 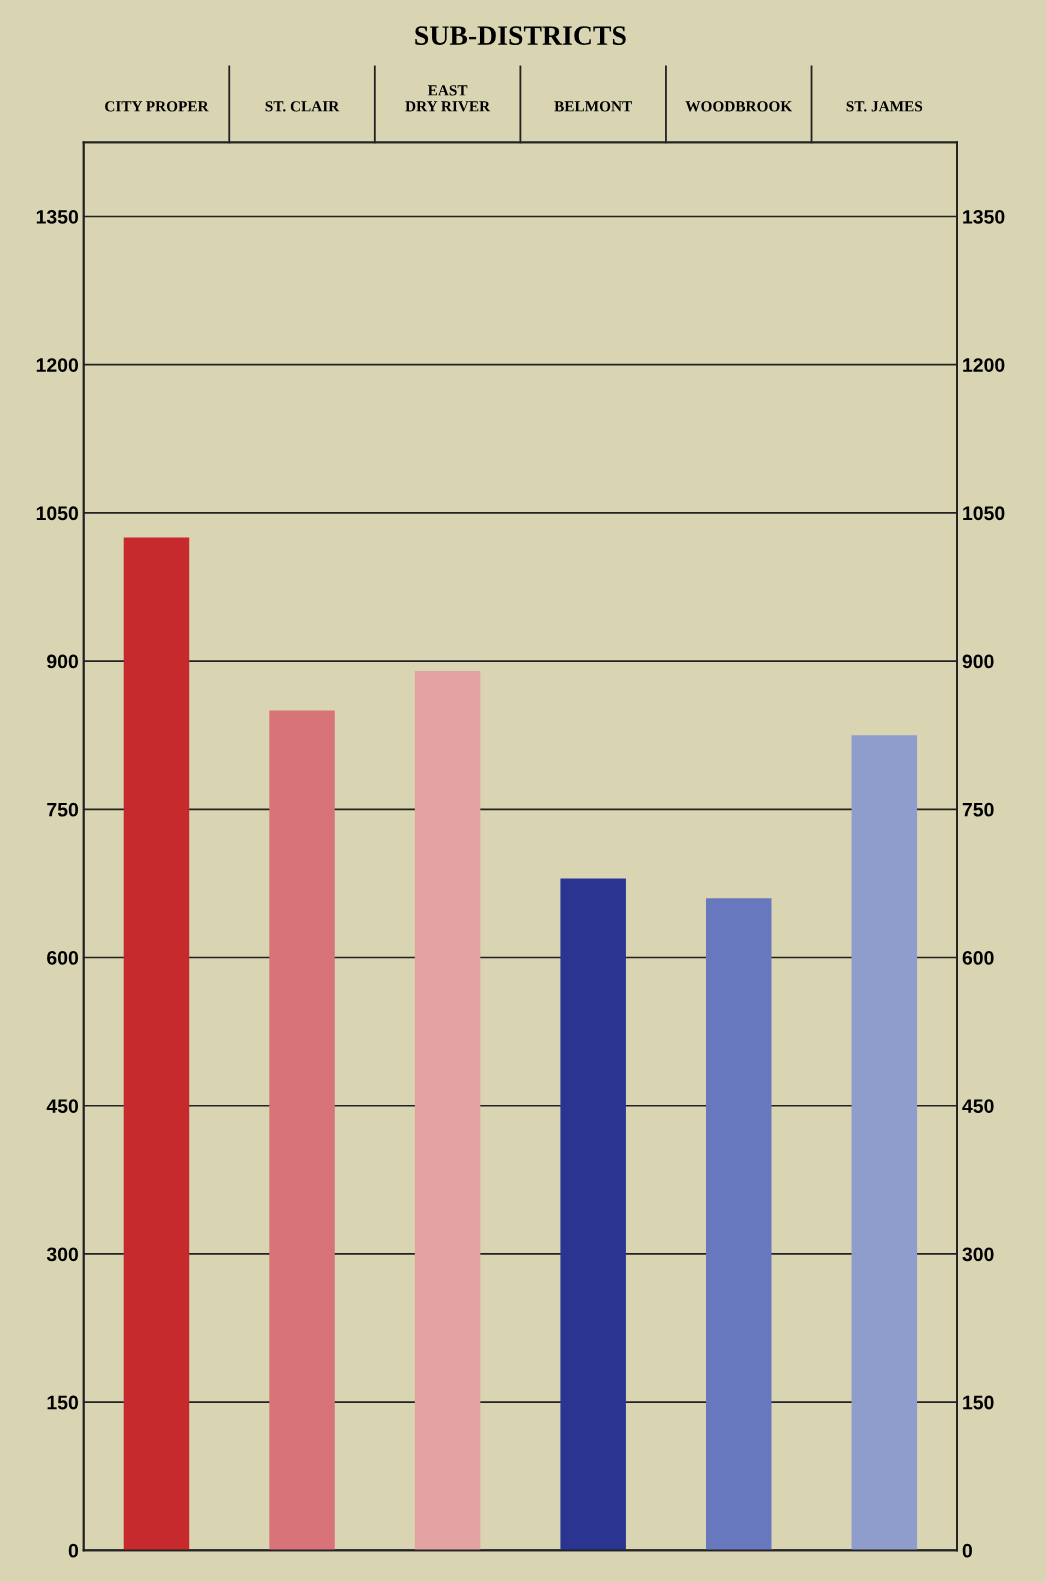 What do you see at coordinates (63, 1402) in the screenshot?
I see `y-tick-label: 150` at bounding box center [63, 1402].